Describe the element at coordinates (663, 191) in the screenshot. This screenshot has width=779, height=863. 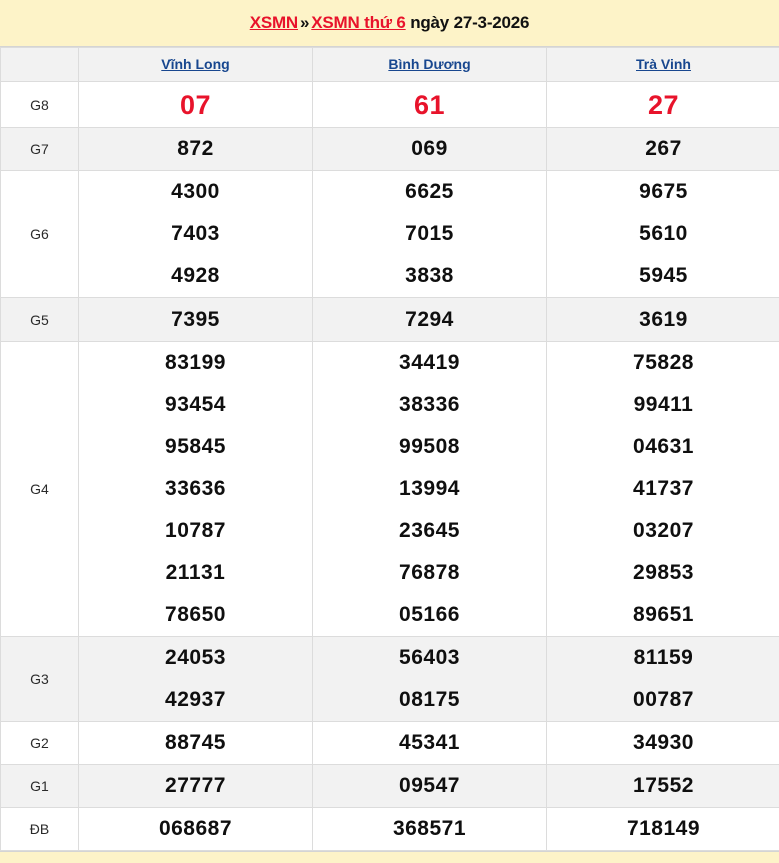
I see `prize-number: 9675` at that location.